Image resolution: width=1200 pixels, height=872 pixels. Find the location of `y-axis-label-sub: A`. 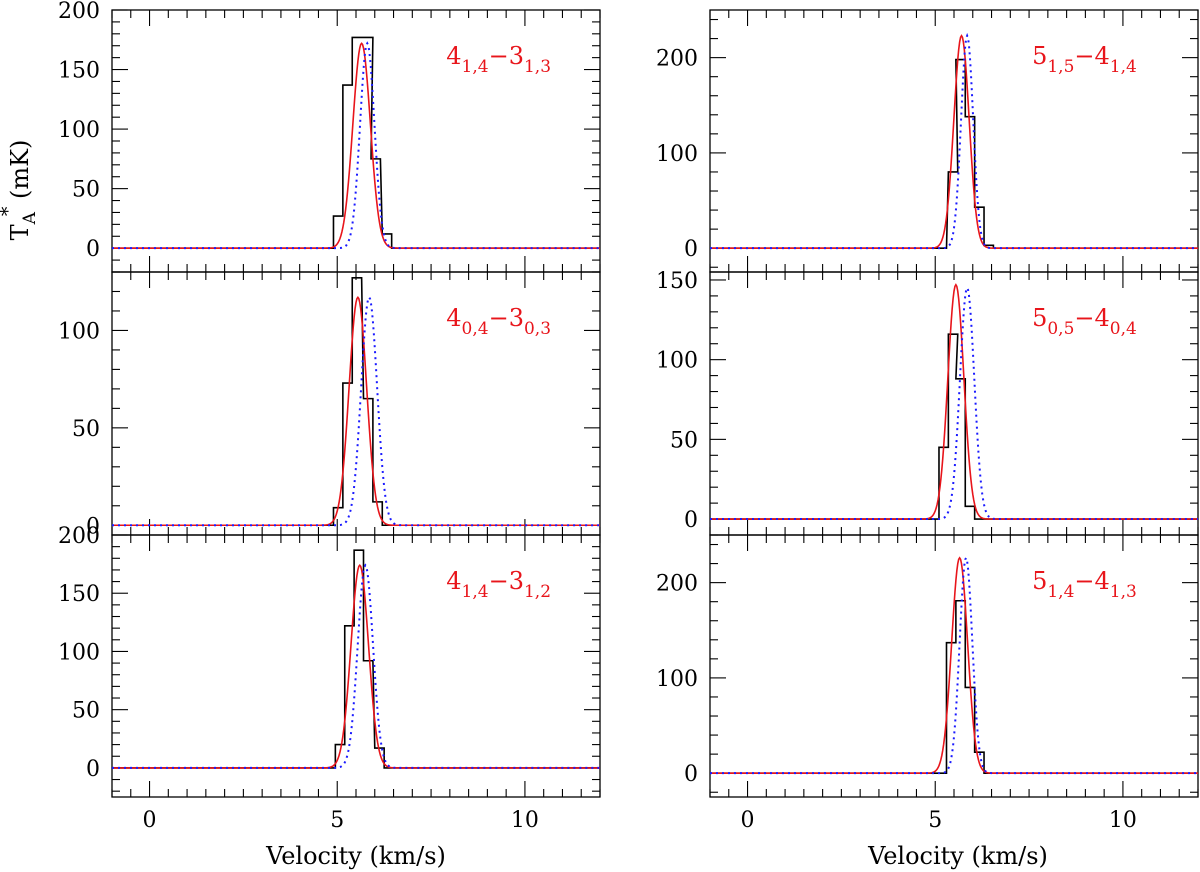

y-axis-label-sub: A is located at coordinates (30, 218).